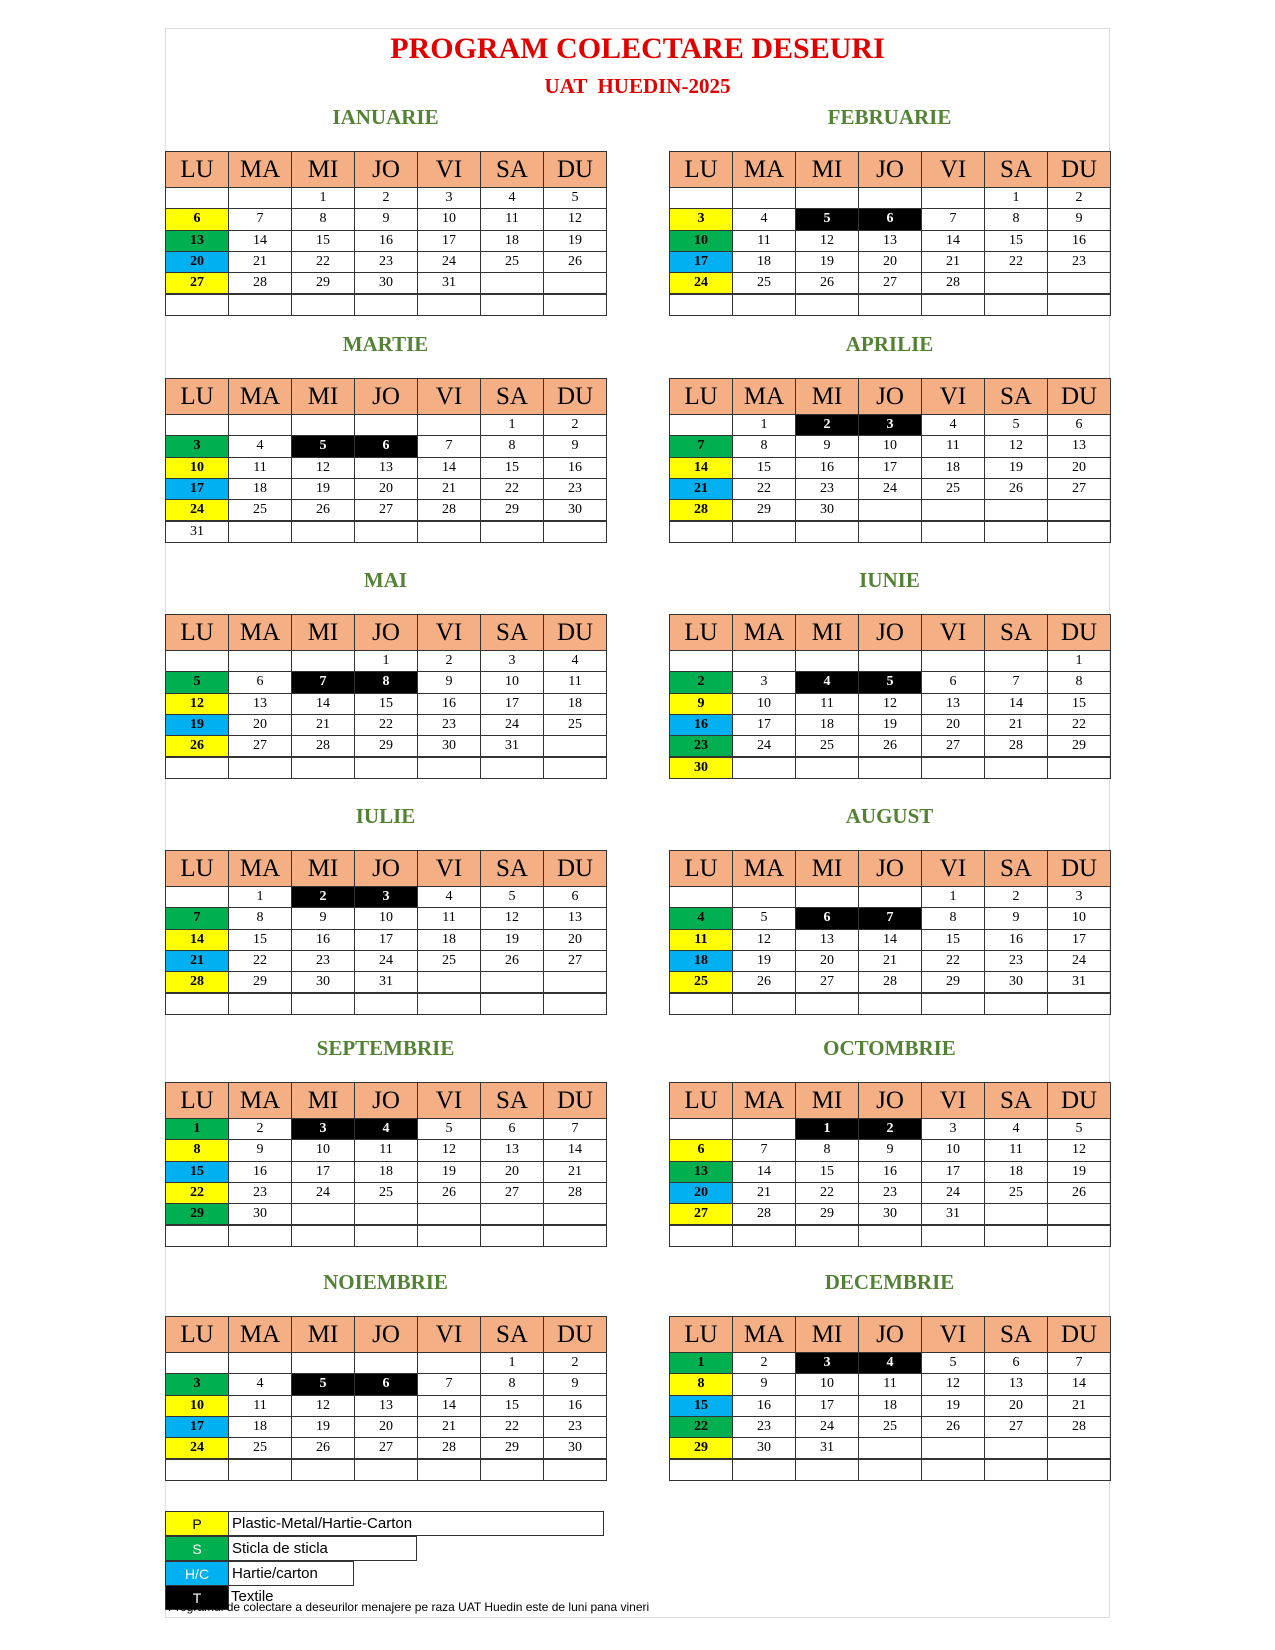 This screenshot has width=1275, height=1650. Describe the element at coordinates (260, 1193) in the screenshot. I see `day-cell: 23` at that location.